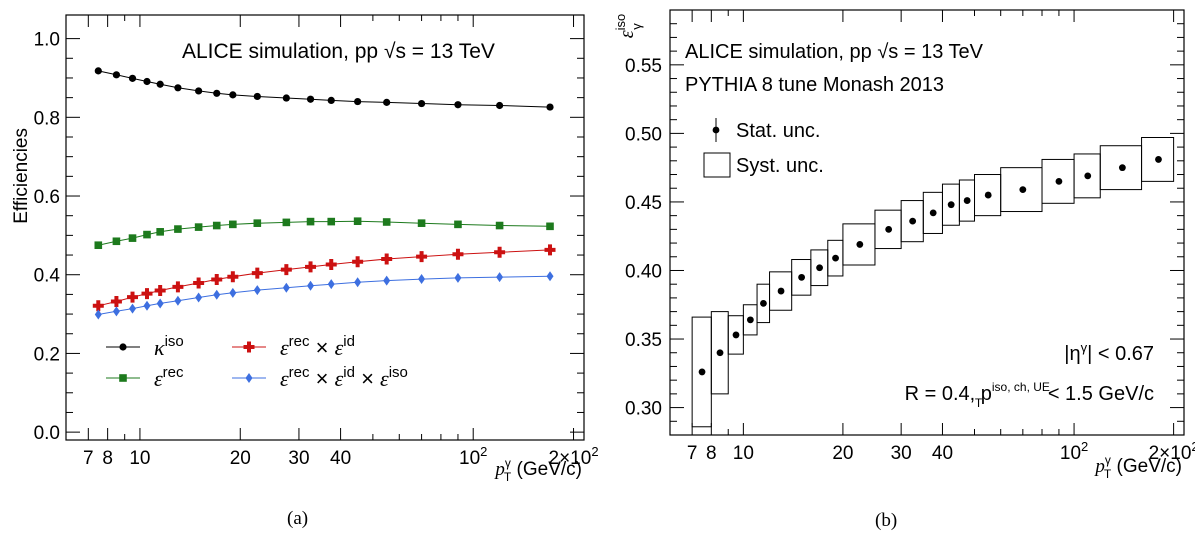  Describe the element at coordinates (780, 166) in the screenshot. I see `legend-syst-label: Syst. unc.` at that location.